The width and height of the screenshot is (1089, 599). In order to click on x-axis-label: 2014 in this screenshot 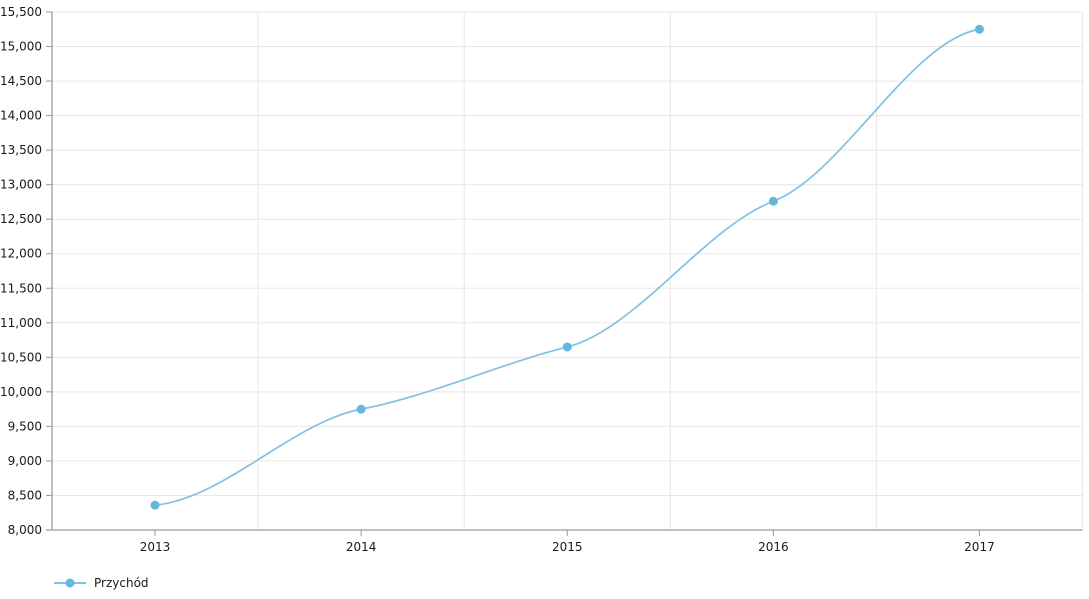, I will do `click(361, 547)`.